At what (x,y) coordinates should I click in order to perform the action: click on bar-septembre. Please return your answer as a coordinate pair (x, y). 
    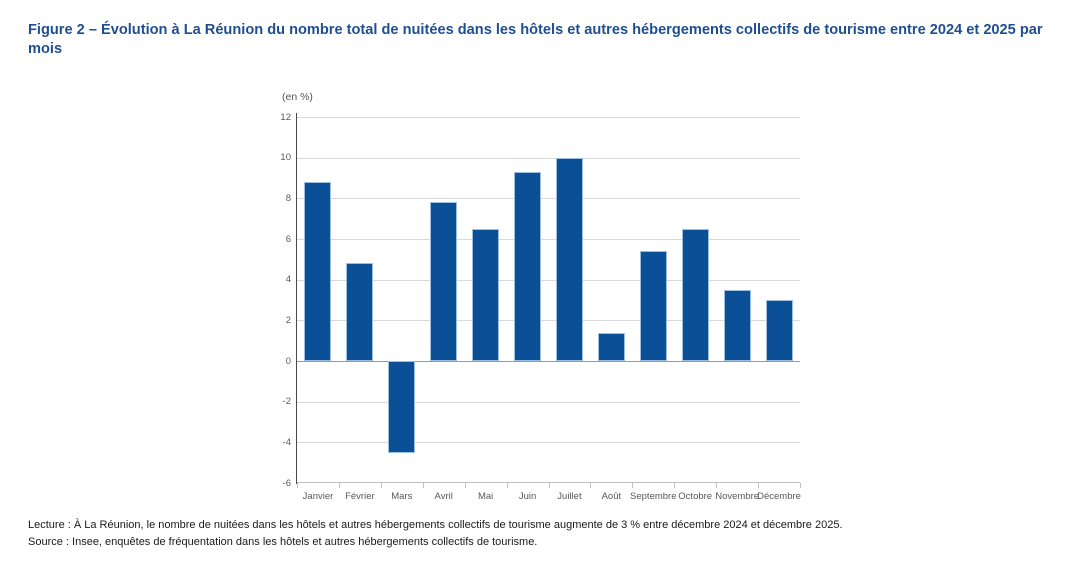
    Looking at the image, I should click on (653, 306).